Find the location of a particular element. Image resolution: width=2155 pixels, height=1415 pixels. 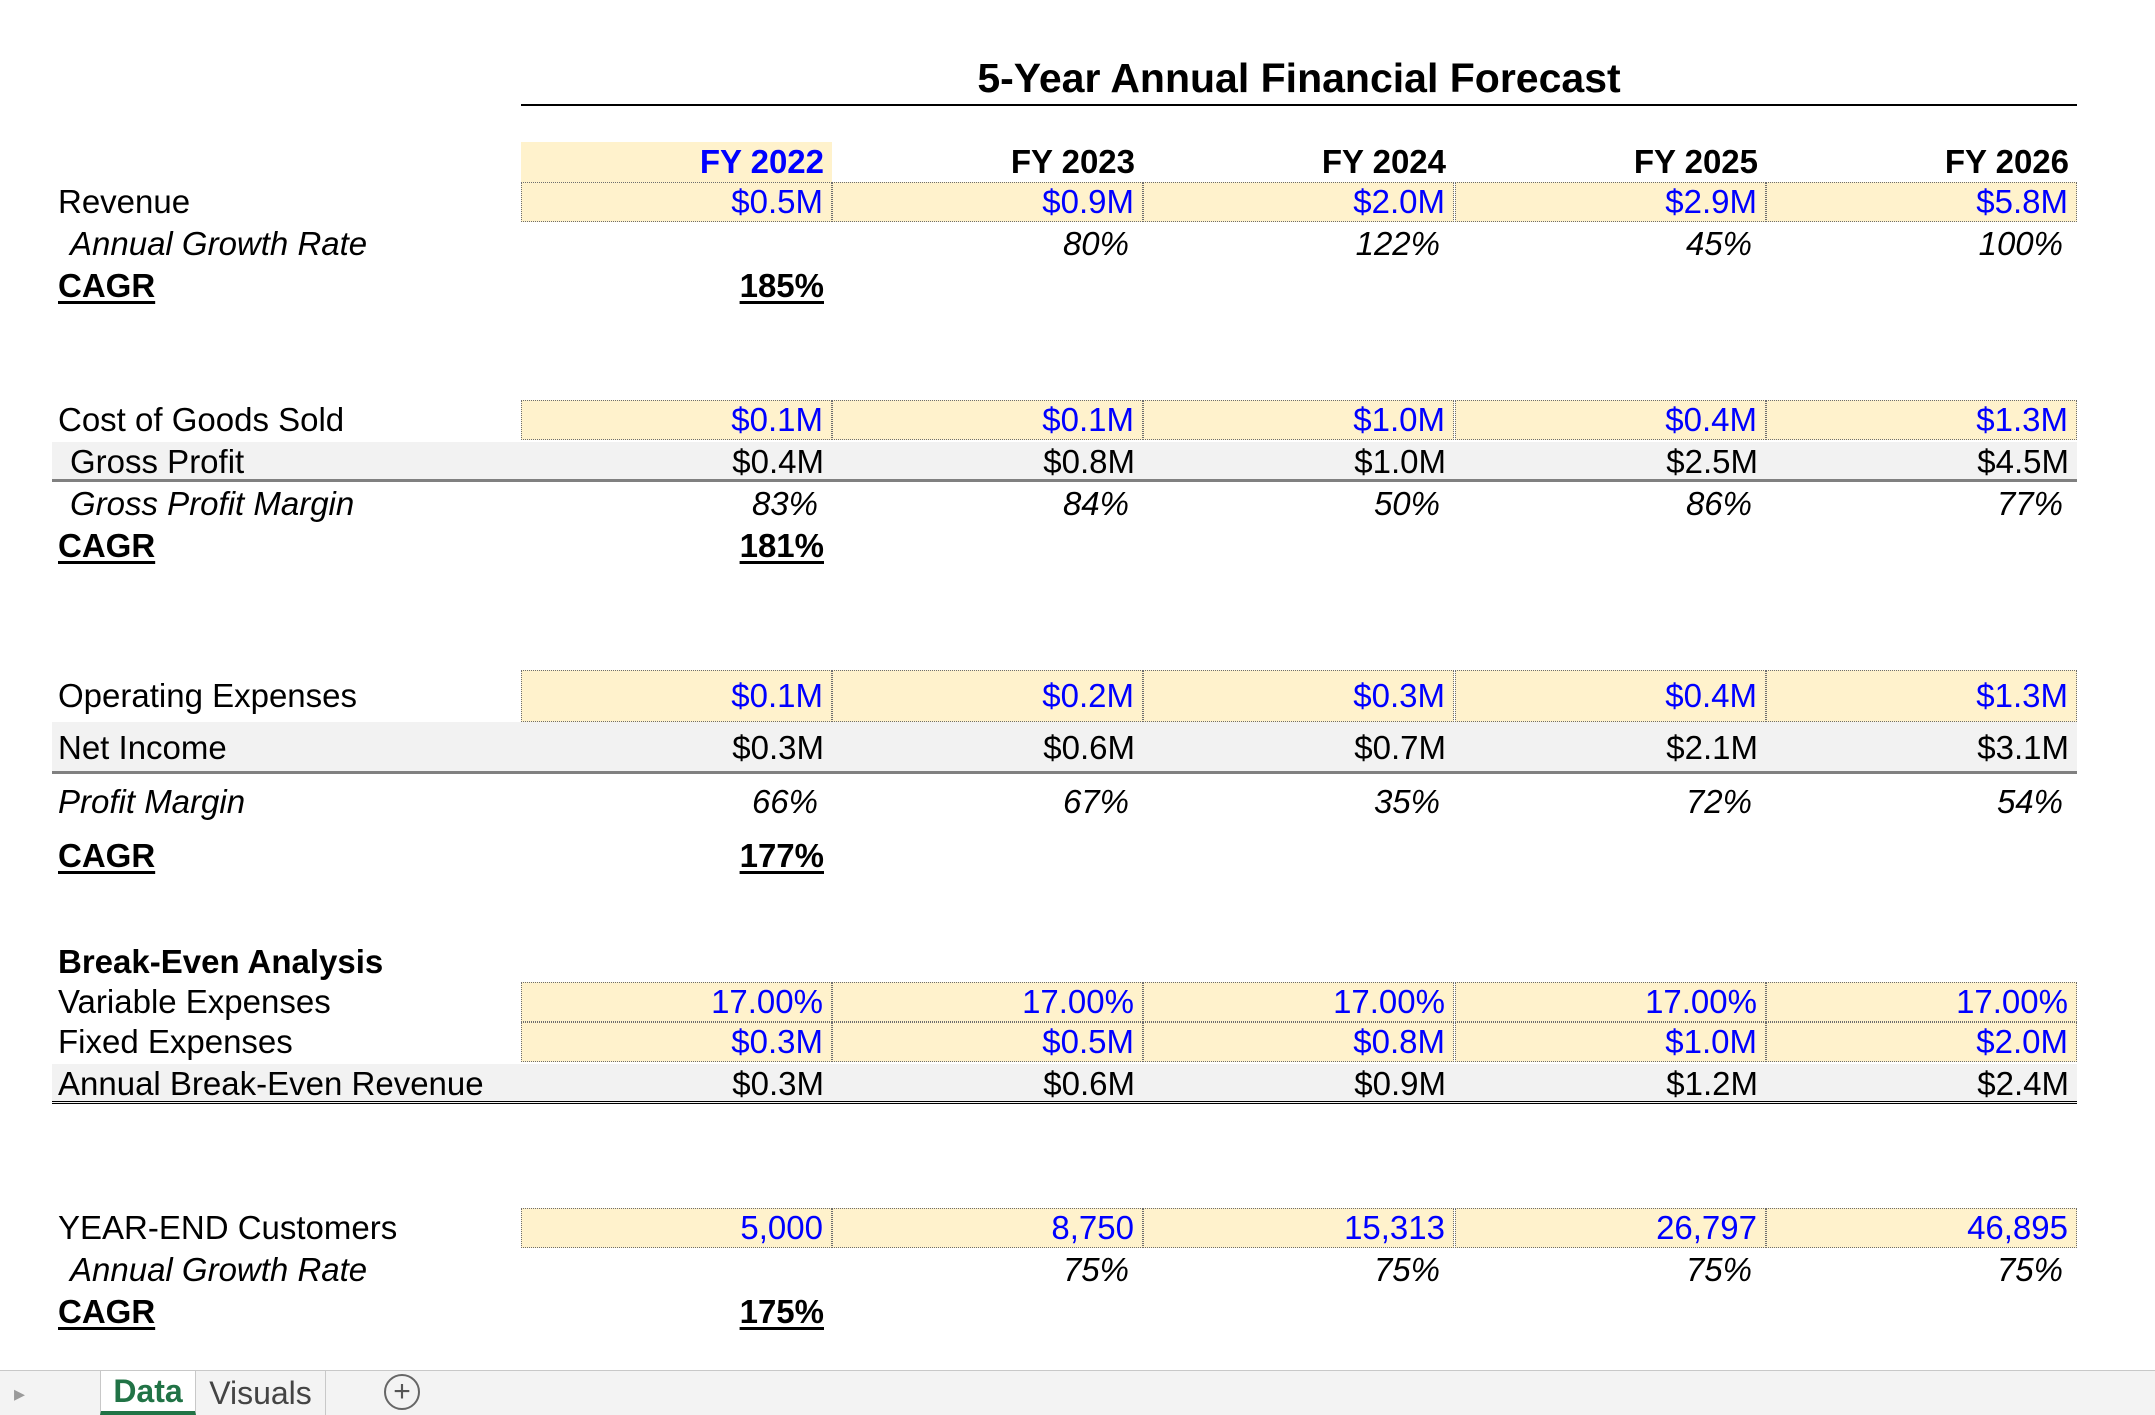

value-cell: 35% is located at coordinates (1406, 801).